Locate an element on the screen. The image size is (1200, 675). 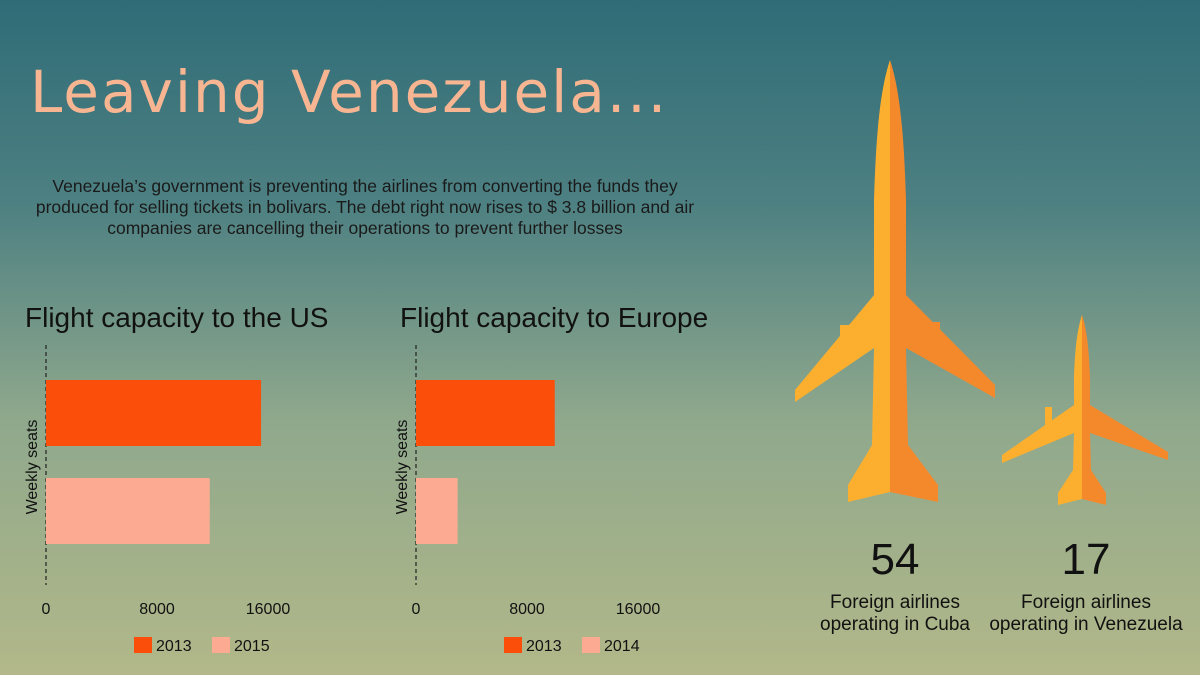
europe-bar-2013 is located at coordinates (485, 413).